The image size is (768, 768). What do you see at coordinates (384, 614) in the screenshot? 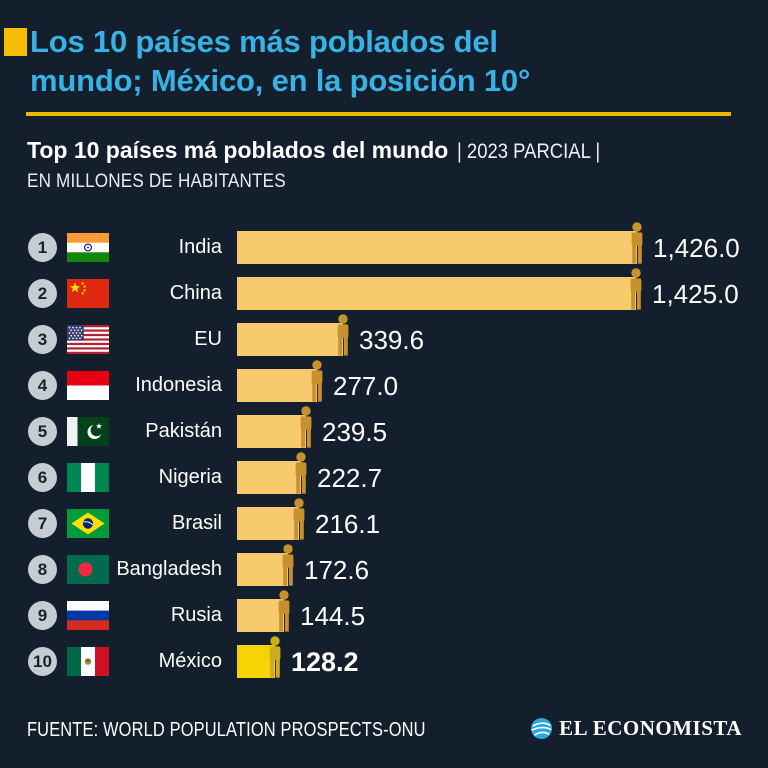
I see `table-row: 9 Rusia 144.5` at bounding box center [384, 614].